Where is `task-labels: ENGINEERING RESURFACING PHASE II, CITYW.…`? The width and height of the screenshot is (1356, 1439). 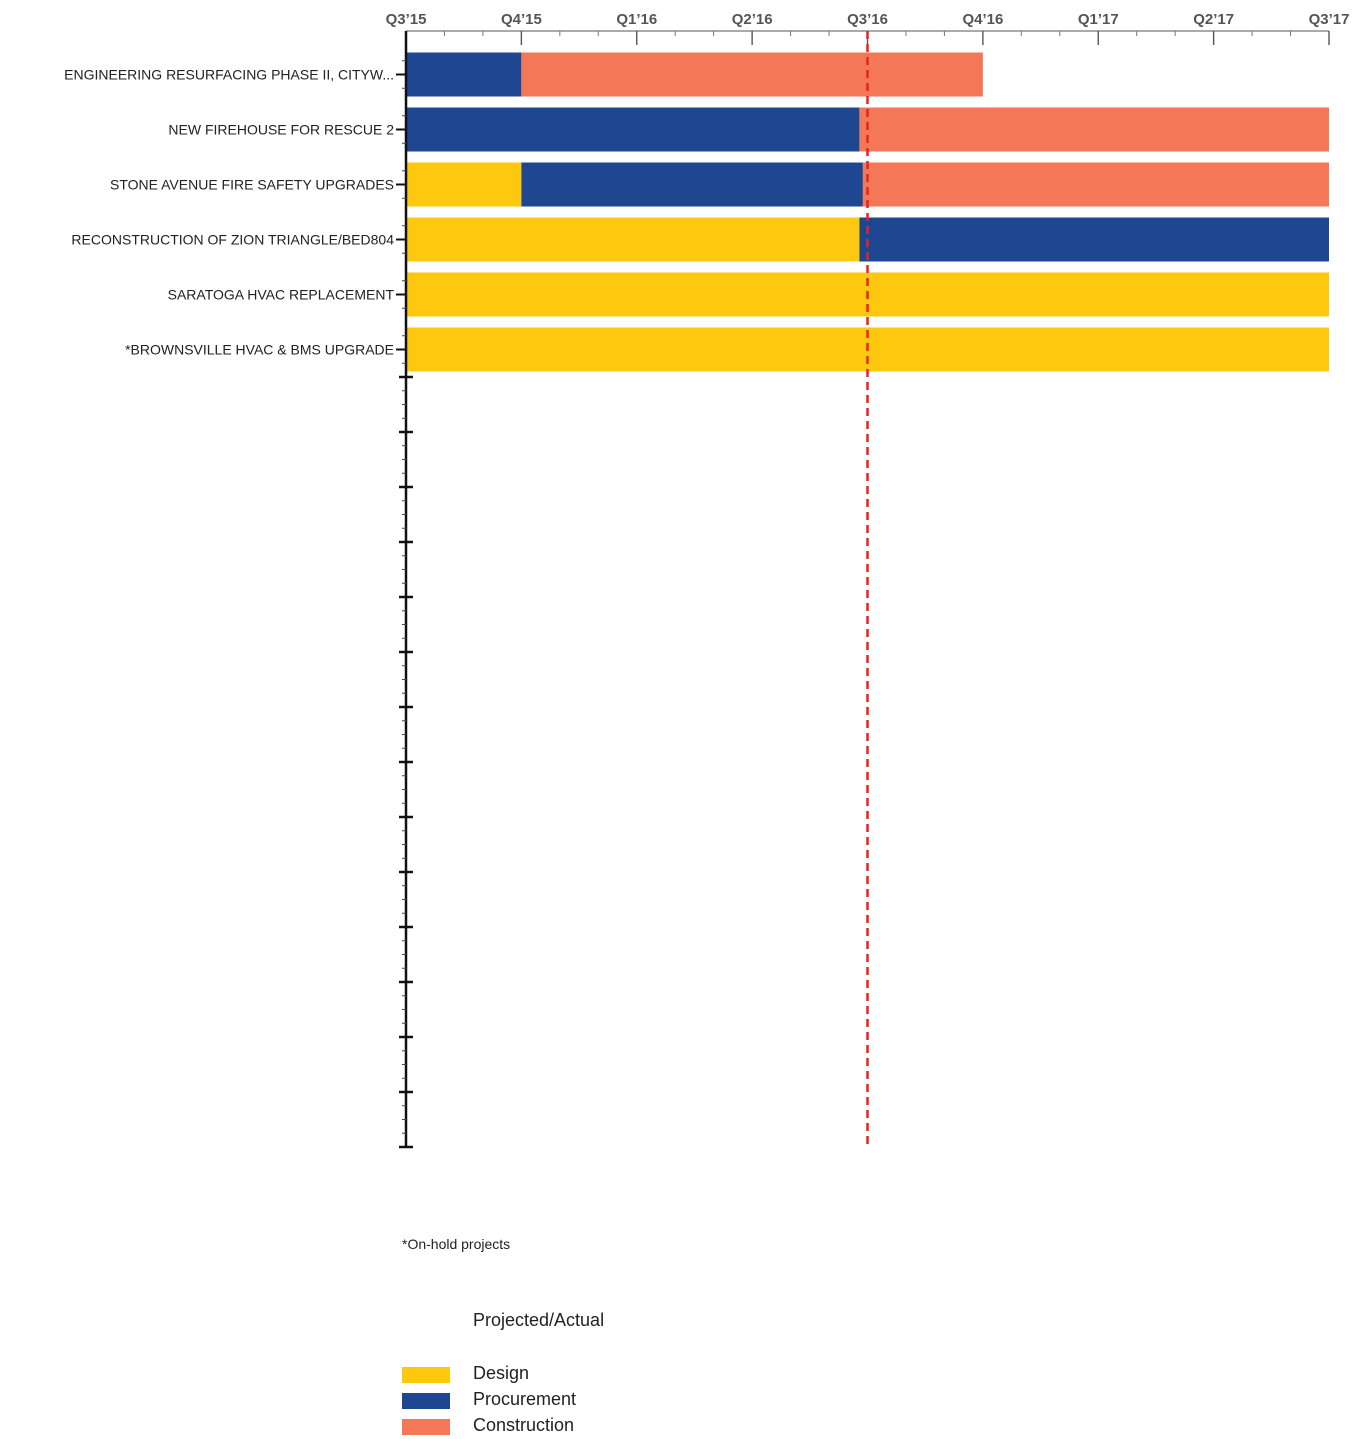
task-labels: ENGINEERING RESURFACING PHASE II, CITYW.… is located at coordinates (229, 212).